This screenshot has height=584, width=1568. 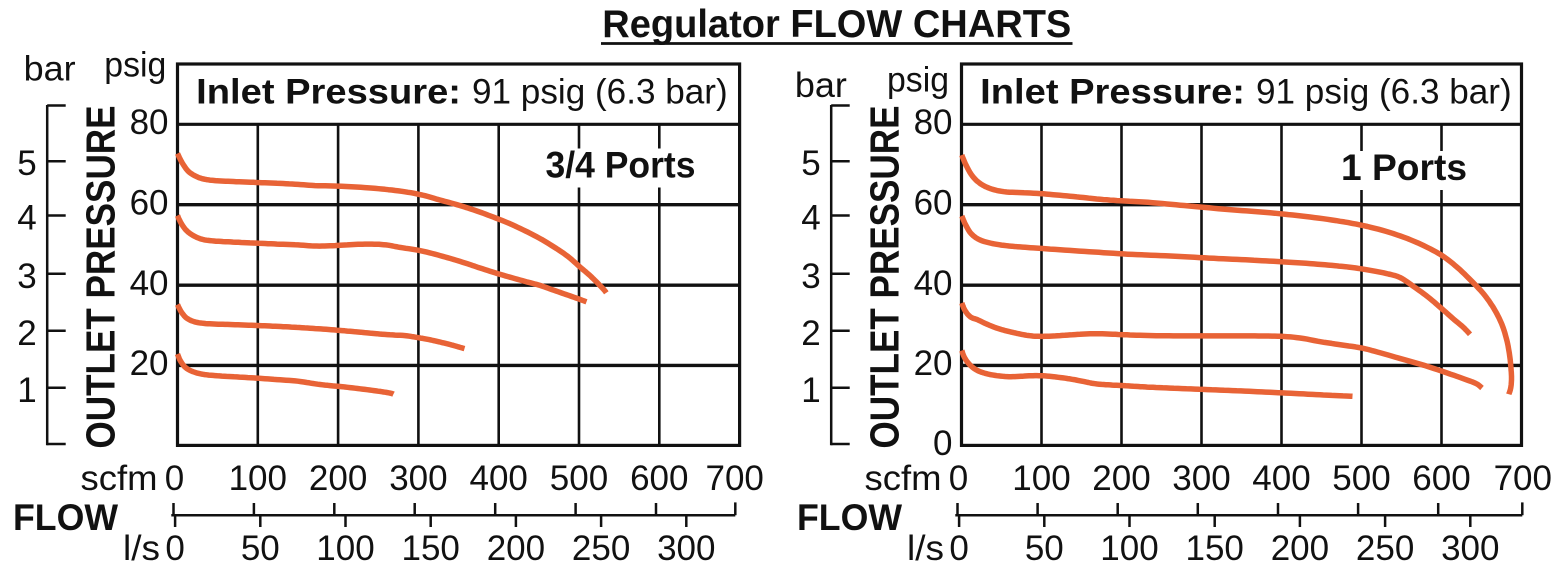 What do you see at coordinates (1404, 167) in the screenshot?
I see `svg-text: 1 Ports` at bounding box center [1404, 167].